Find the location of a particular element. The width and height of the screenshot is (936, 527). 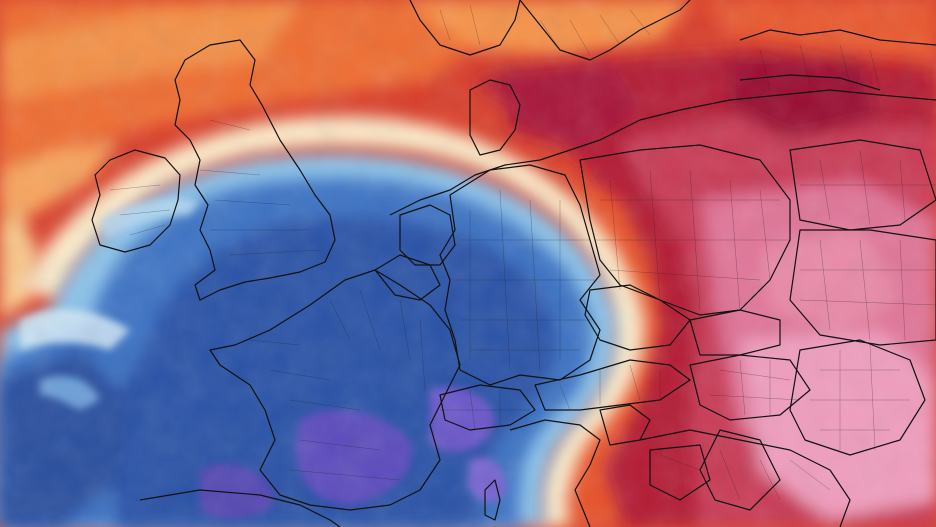

belgium-outline is located at coordinates (407, 277).